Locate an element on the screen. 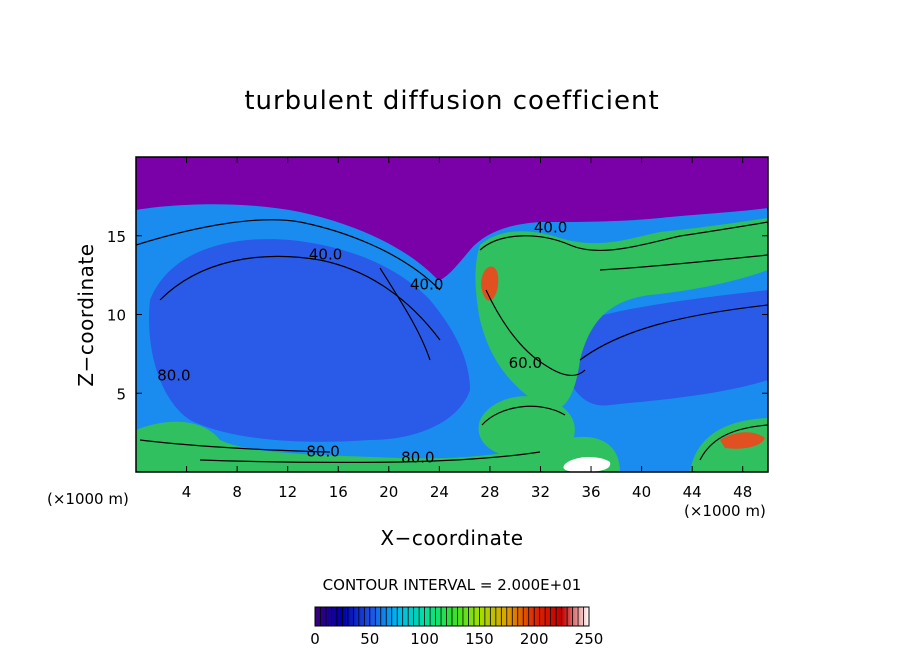 The width and height of the screenshot is (904, 654). y-tick-label: 5 is located at coordinates (121, 394).